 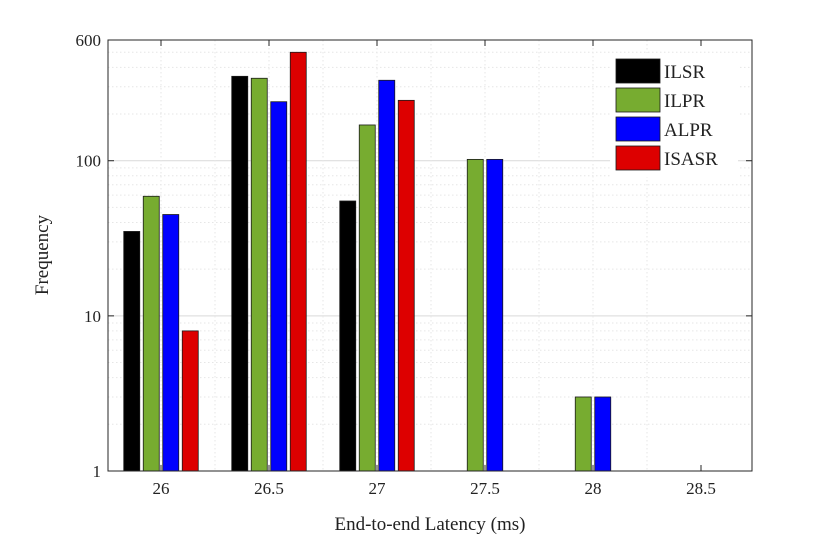 I want to click on y-tick-label: 600, so click(x=89, y=40).